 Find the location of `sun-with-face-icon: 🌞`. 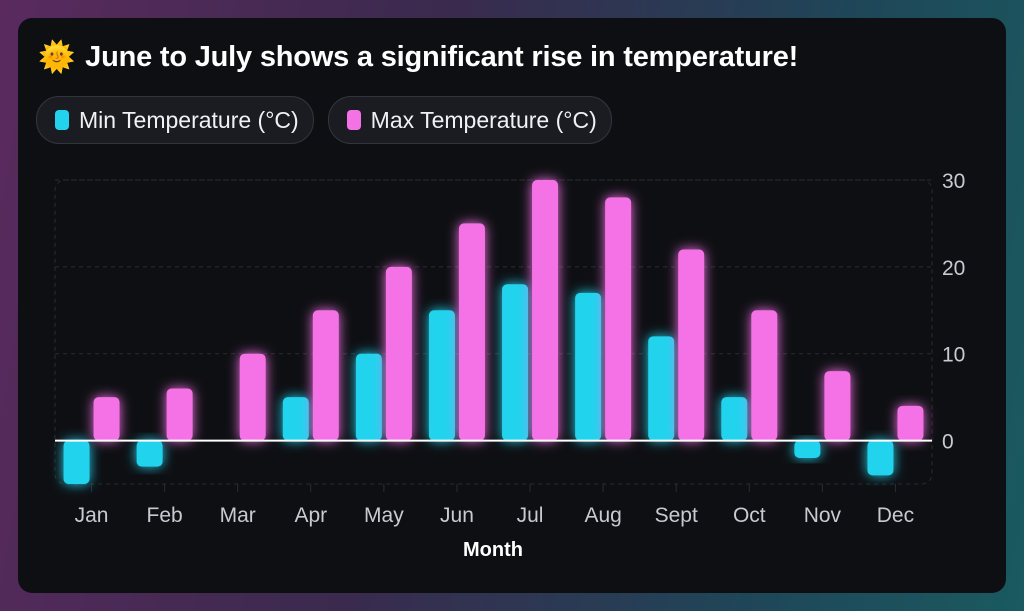

sun-with-face-icon: 🌞 is located at coordinates (57, 57).